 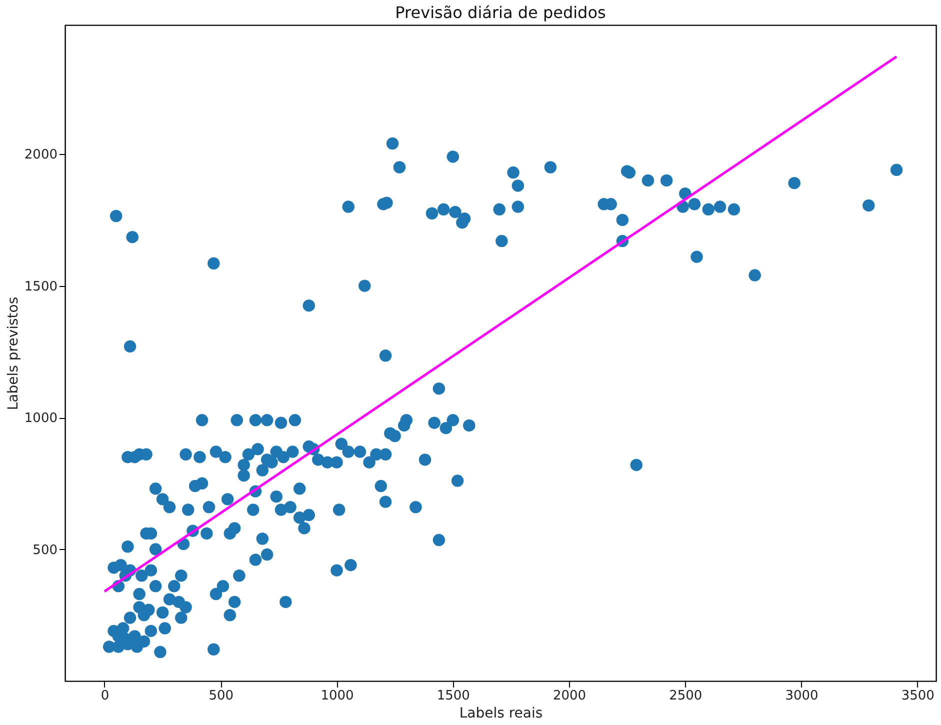 I want to click on x-axis-title: Labels reais, so click(x=501, y=714).